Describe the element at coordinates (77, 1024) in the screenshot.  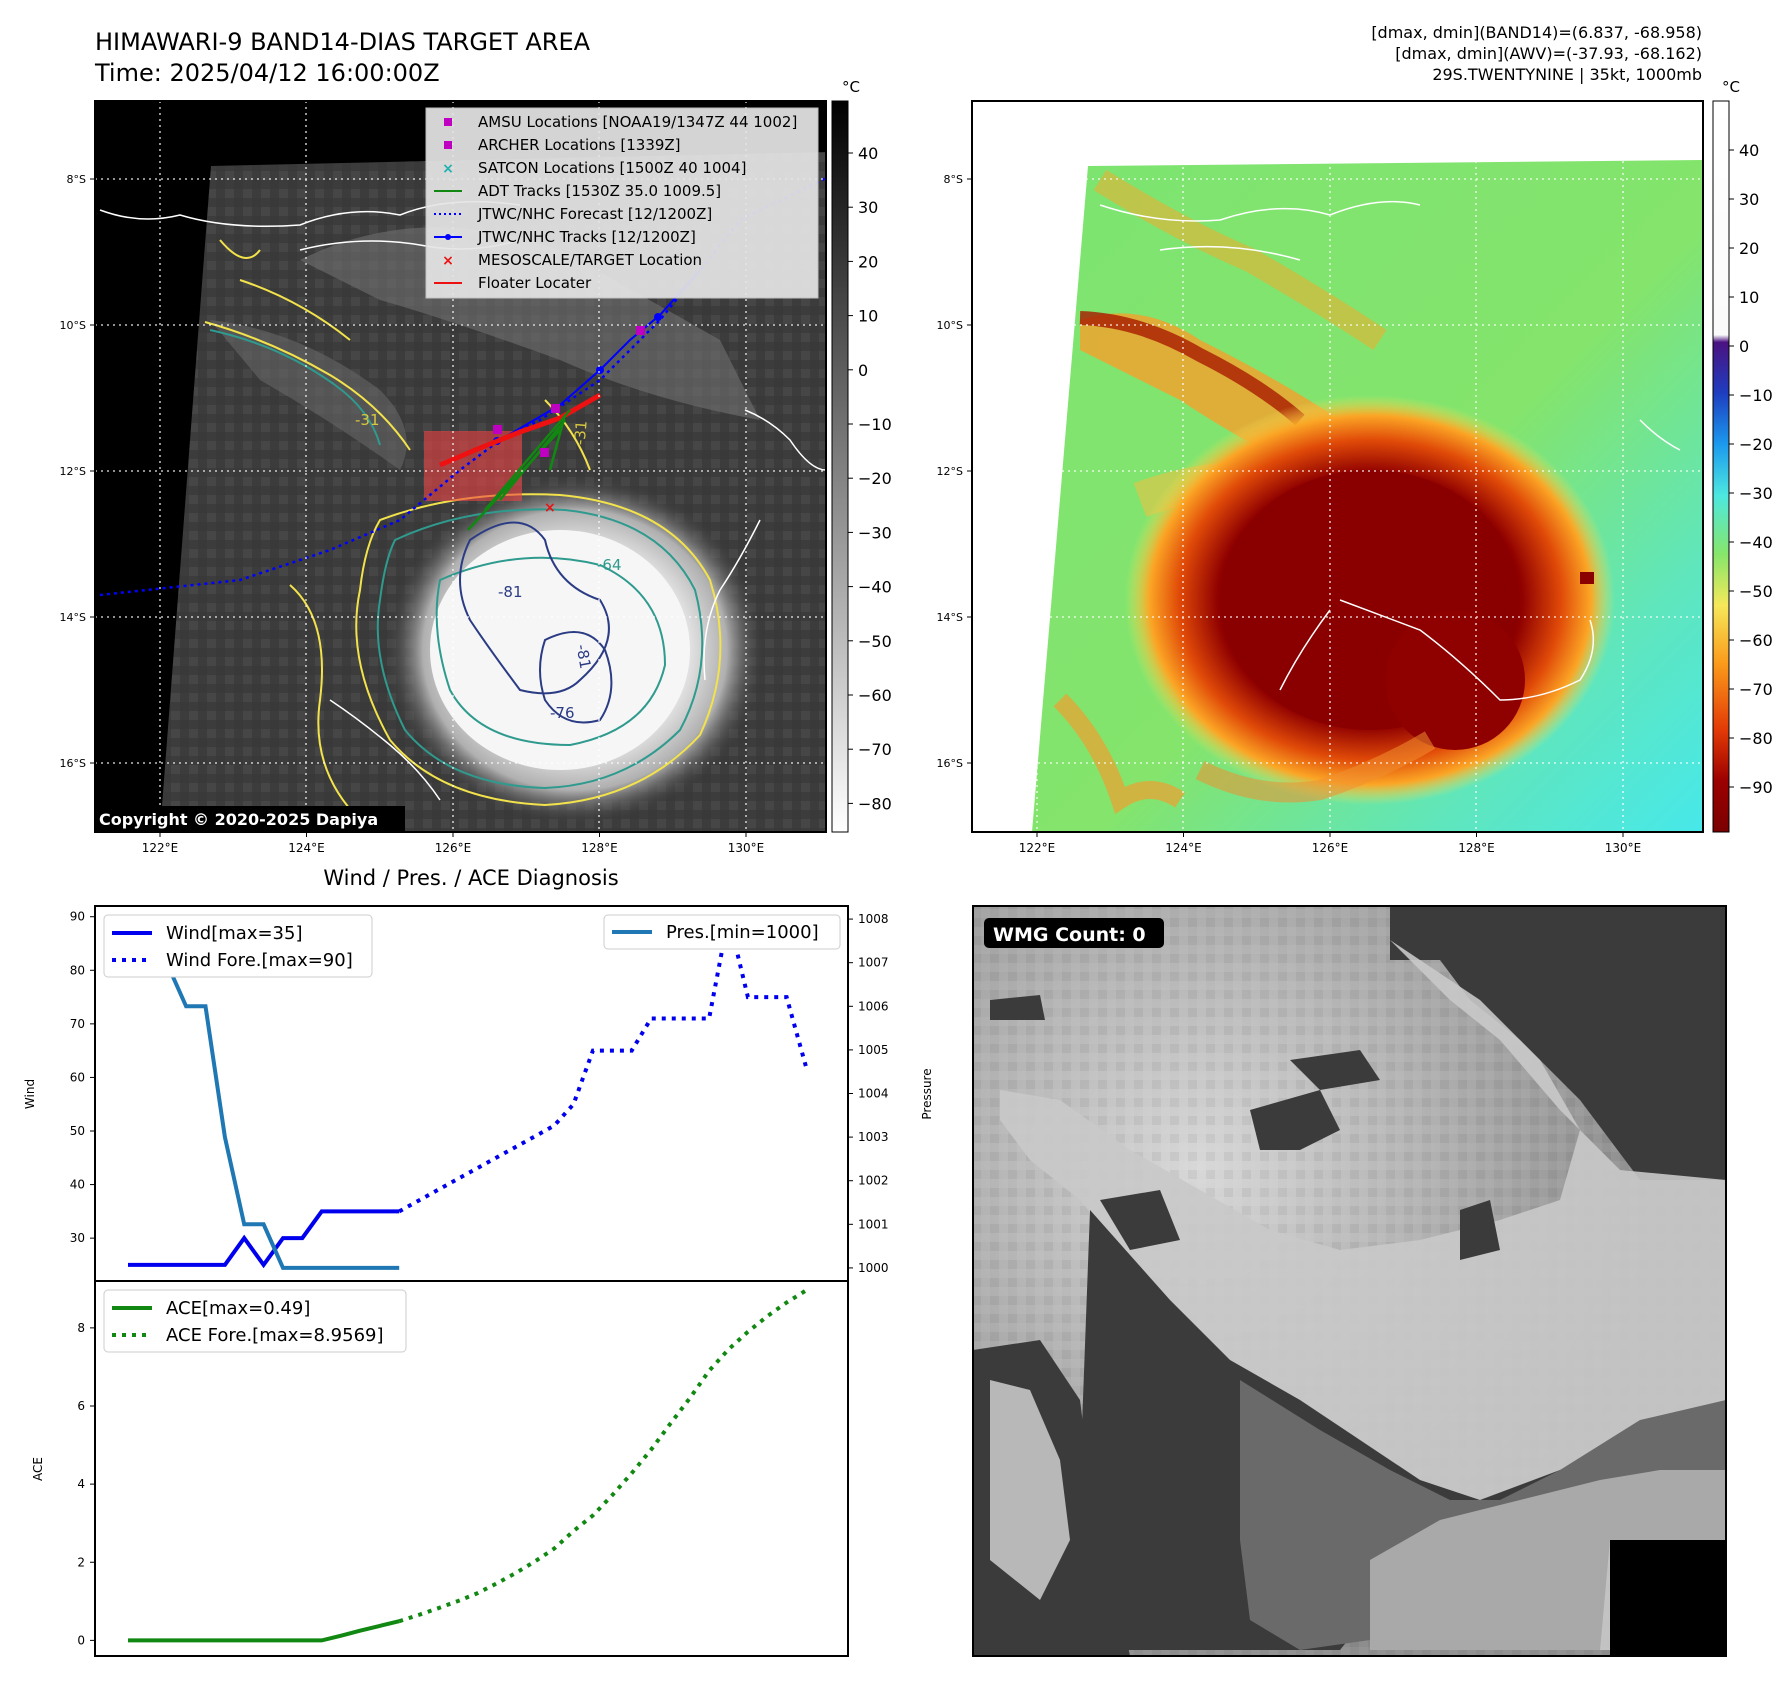
I see `y-tick-label: 70` at that location.